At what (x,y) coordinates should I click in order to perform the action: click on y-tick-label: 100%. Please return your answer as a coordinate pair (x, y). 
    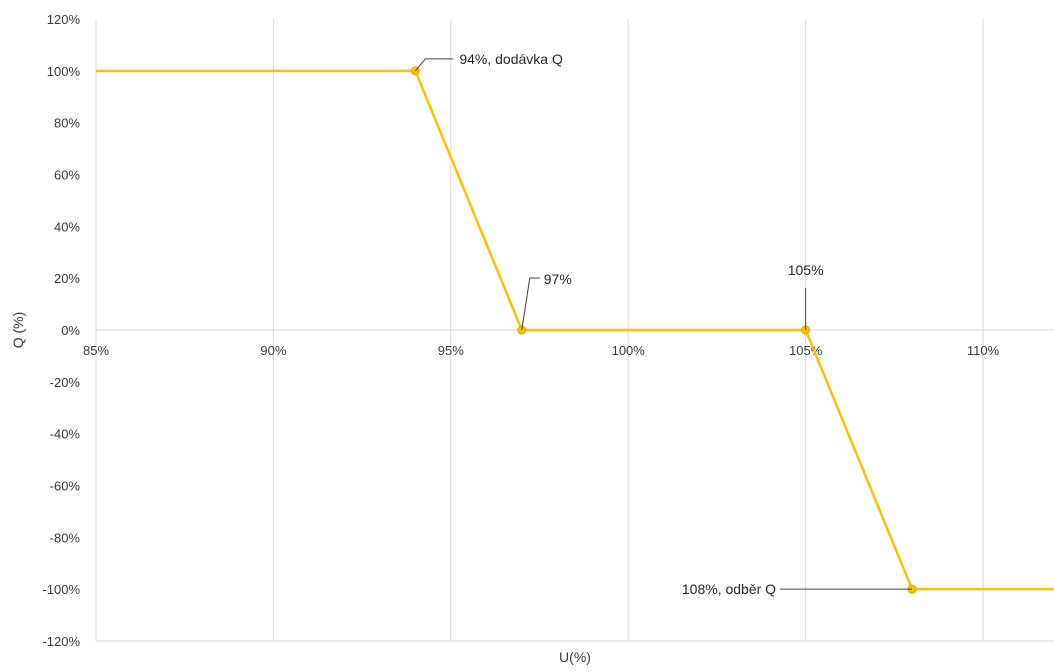
    Looking at the image, I should click on (64, 71).